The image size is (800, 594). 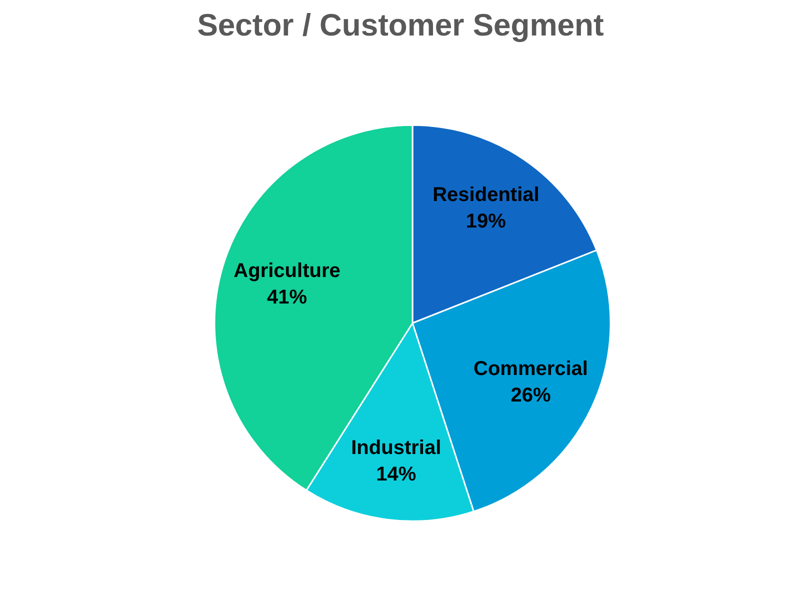 I want to click on slice-label: Agriculture, so click(x=287, y=271).